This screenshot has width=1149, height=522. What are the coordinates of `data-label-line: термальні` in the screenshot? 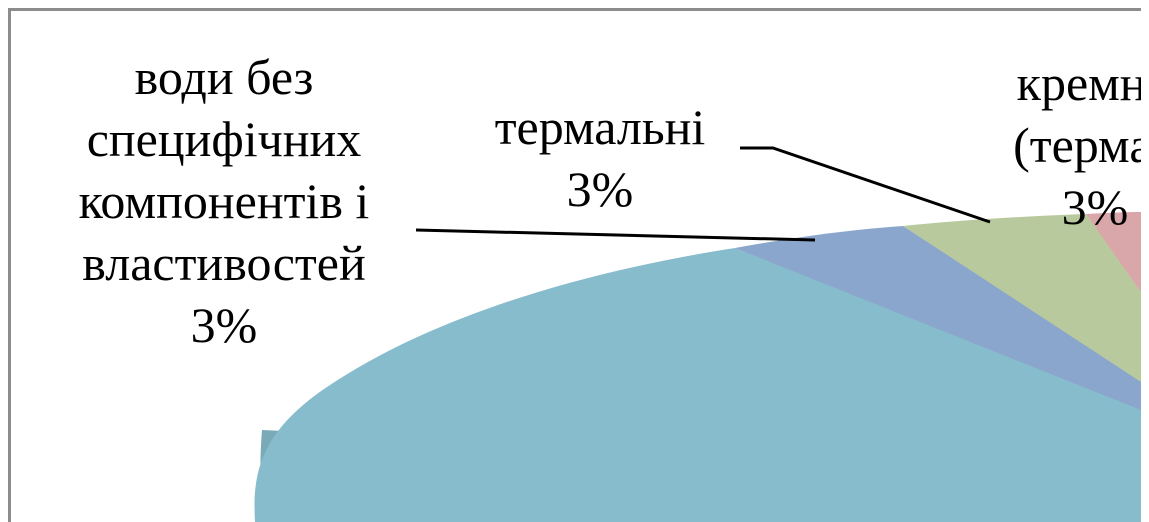 It's located at (600, 127).